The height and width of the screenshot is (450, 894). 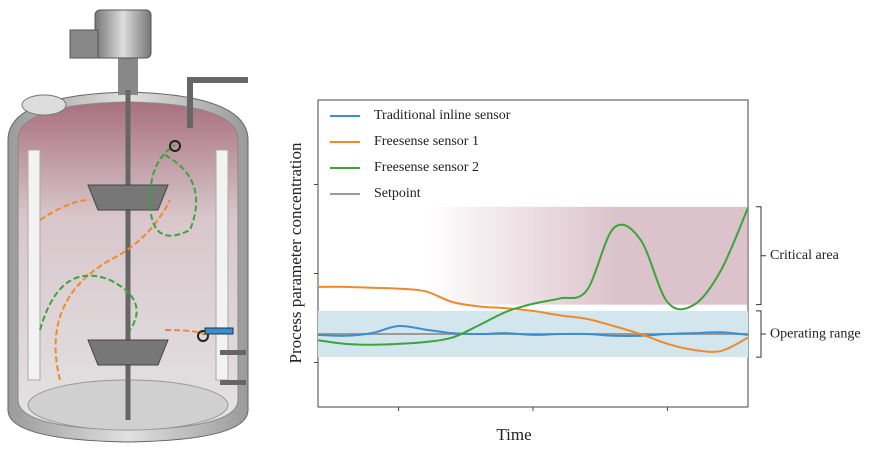 I want to click on band-label: Operating range, so click(x=815, y=333).